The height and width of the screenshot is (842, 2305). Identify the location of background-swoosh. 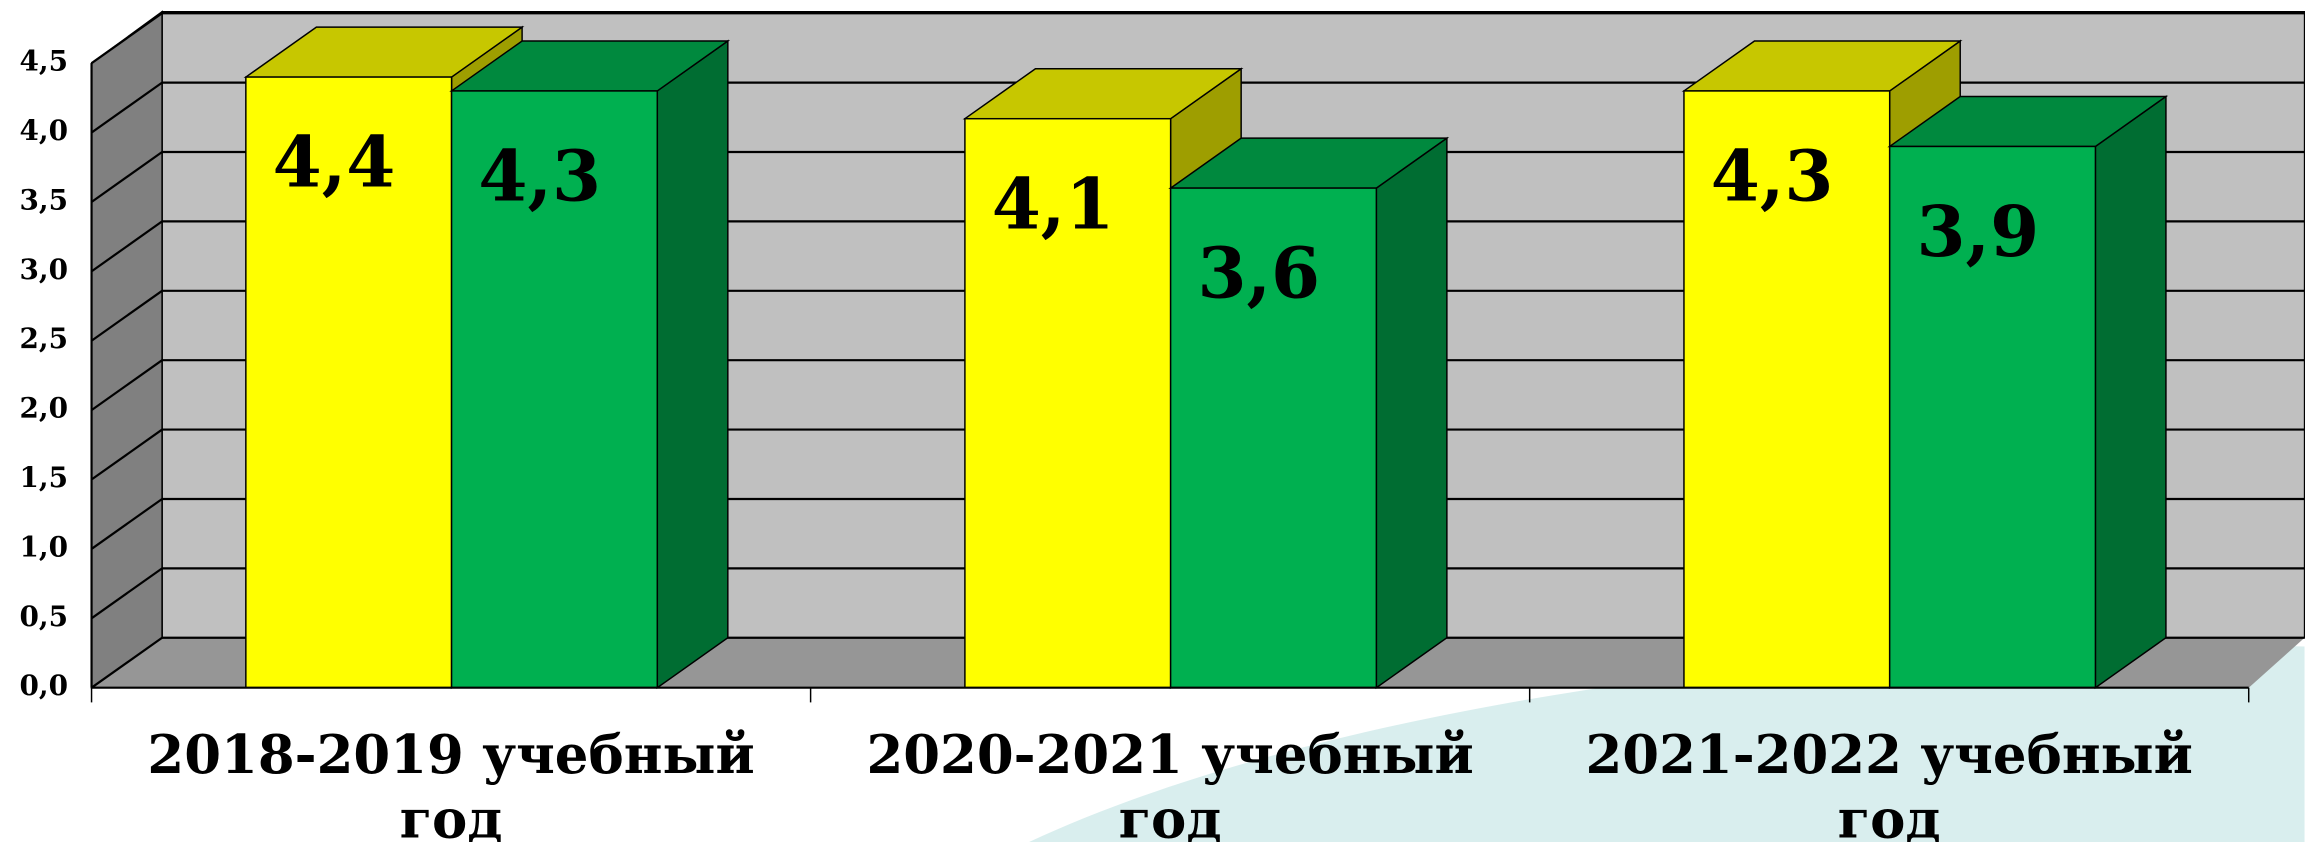
(1667, 743).